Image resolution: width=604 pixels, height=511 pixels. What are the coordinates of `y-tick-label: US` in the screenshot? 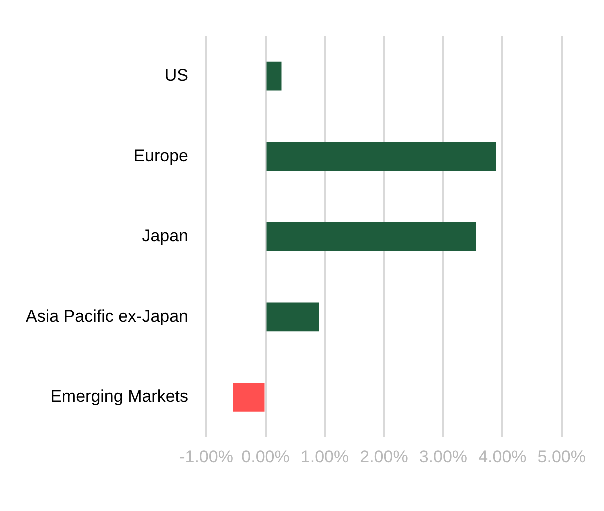 It's located at (176, 76).